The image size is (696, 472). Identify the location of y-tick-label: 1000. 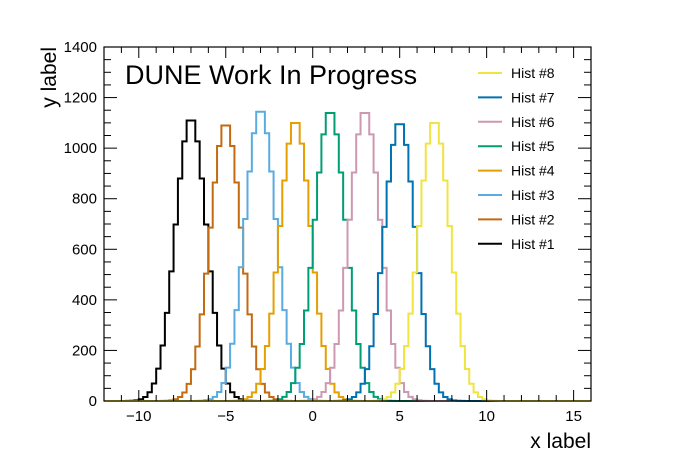
(80, 148).